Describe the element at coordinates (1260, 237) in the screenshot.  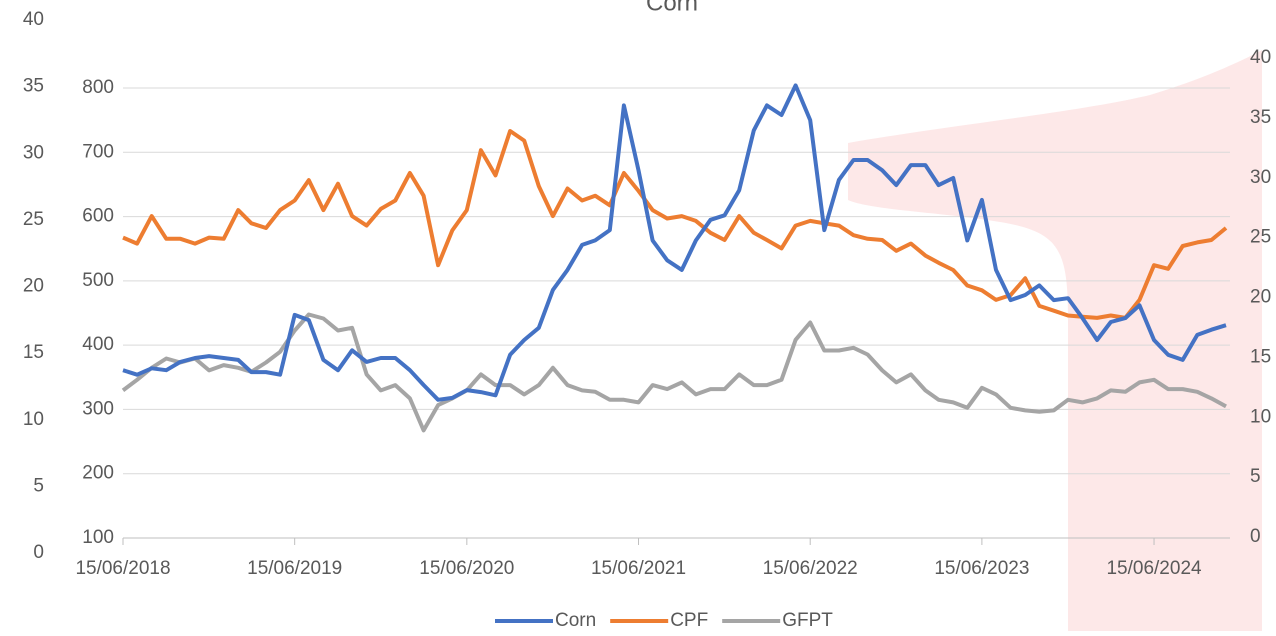
I see `y2-tick-label: 25` at that location.